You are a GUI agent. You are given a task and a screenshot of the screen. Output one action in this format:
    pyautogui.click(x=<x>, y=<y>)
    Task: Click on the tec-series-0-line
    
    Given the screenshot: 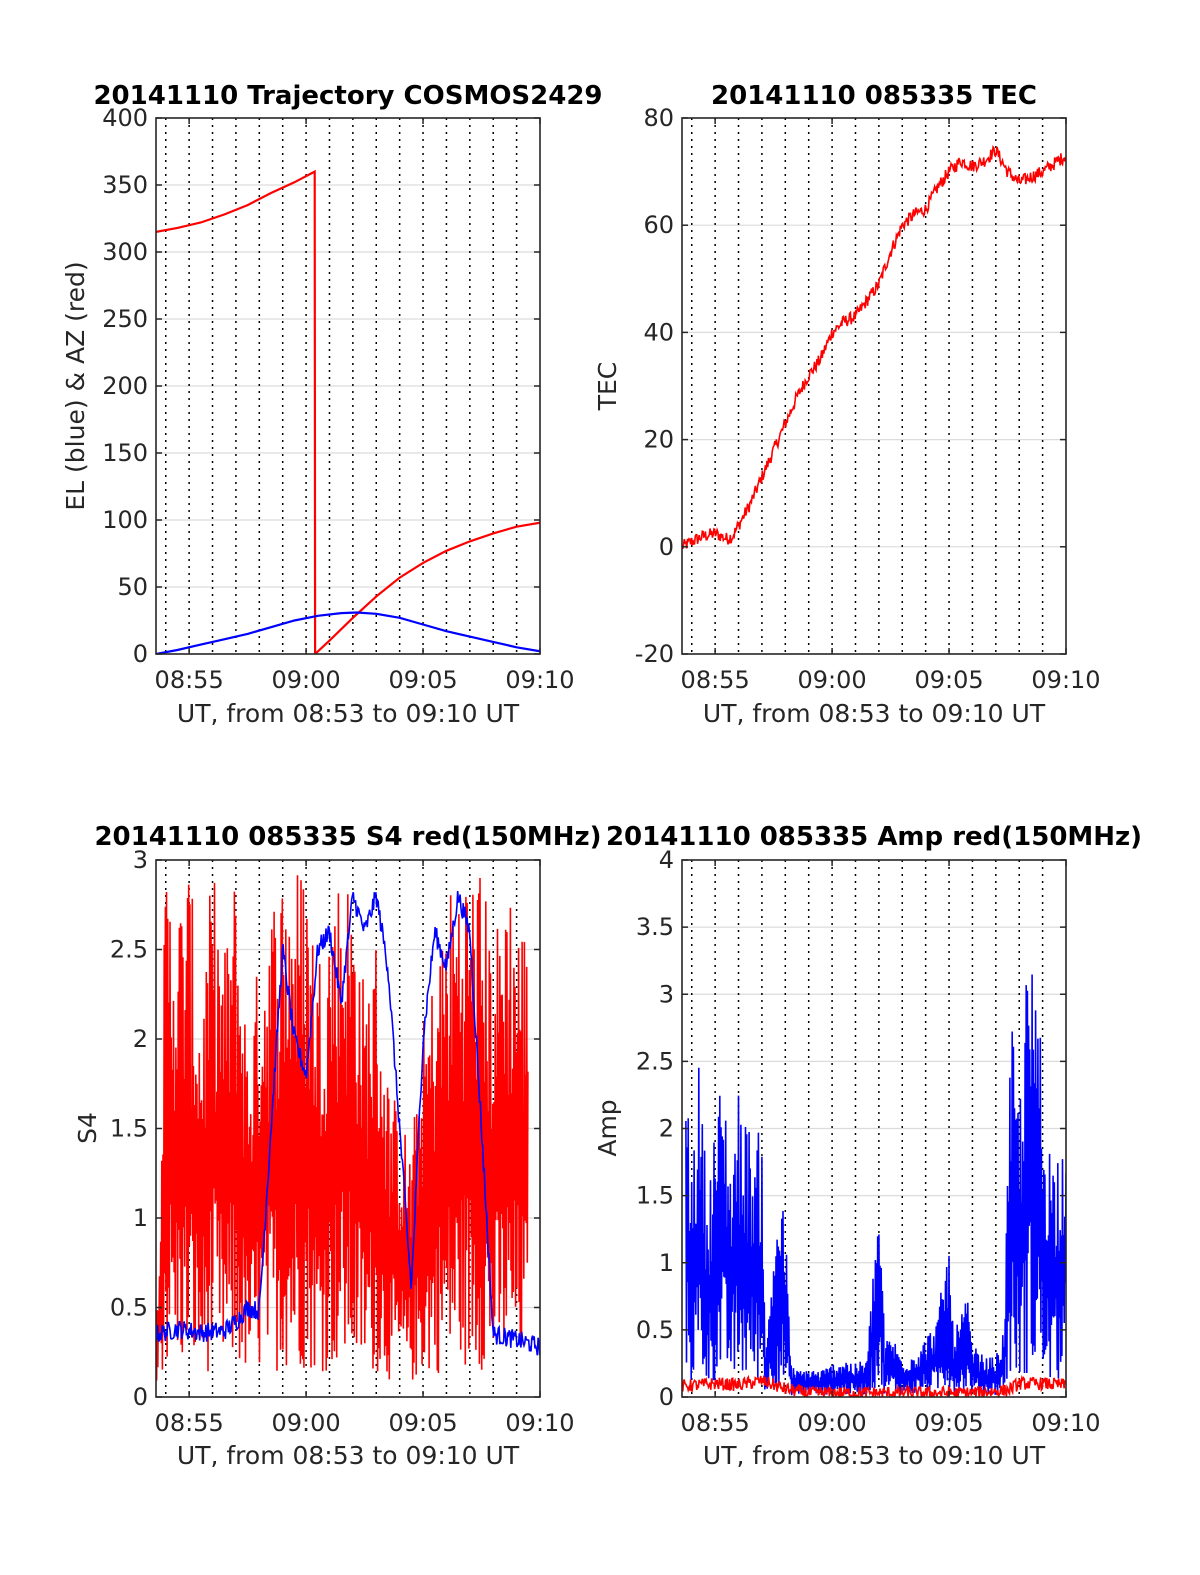 What is the action you would take?
    pyautogui.click(x=874, y=347)
    